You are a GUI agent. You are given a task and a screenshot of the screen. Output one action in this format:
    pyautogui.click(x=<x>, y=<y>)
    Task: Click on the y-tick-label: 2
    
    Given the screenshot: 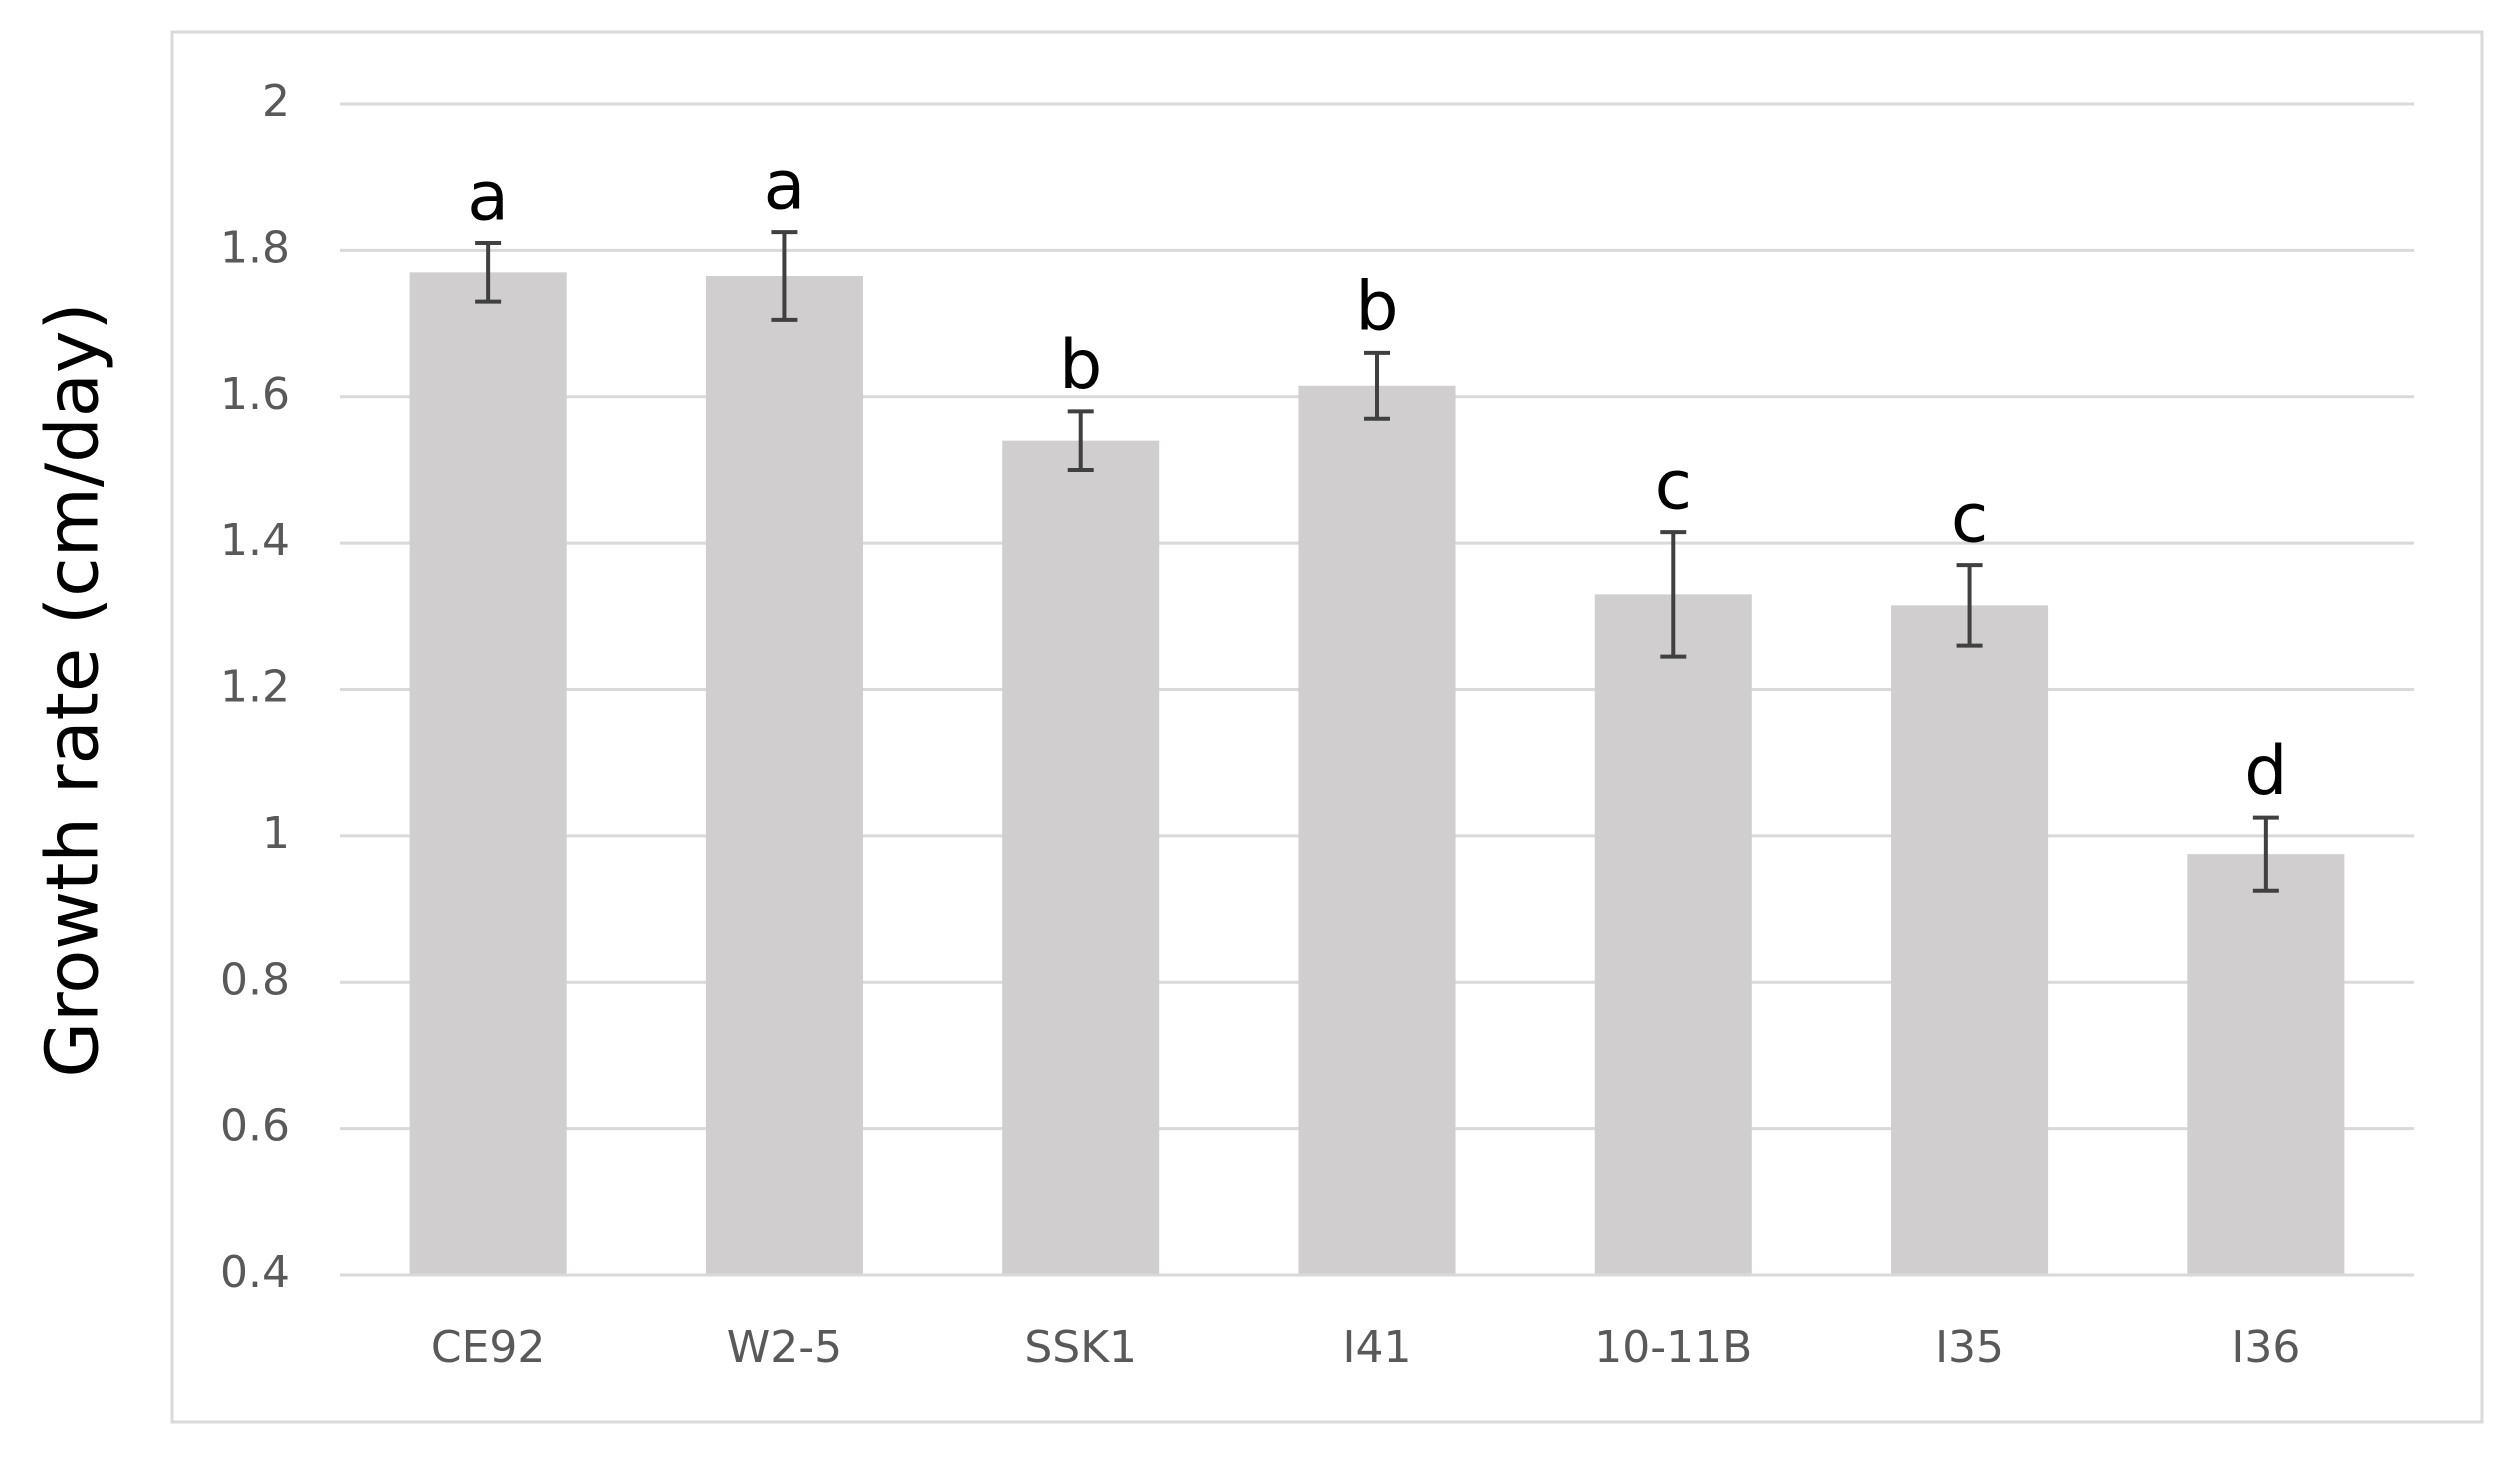 What is the action you would take?
    pyautogui.click(x=276, y=101)
    